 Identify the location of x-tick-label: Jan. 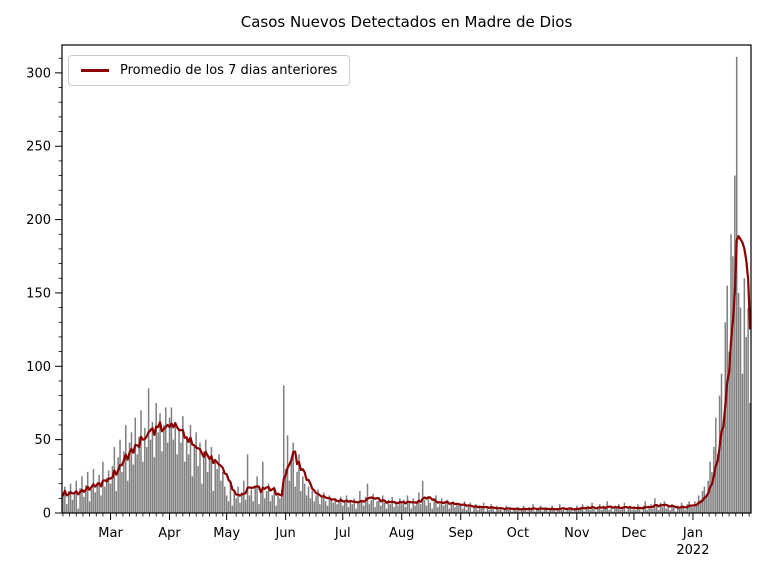
(692, 533).